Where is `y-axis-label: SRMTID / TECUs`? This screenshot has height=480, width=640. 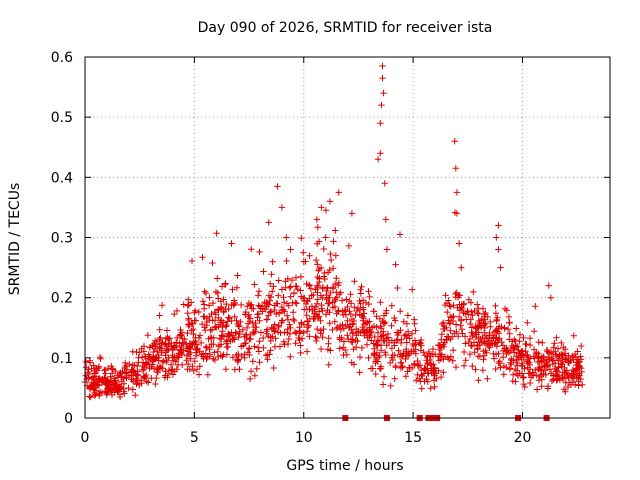
y-axis-label: SRMTID / TECUs is located at coordinates (15, 239).